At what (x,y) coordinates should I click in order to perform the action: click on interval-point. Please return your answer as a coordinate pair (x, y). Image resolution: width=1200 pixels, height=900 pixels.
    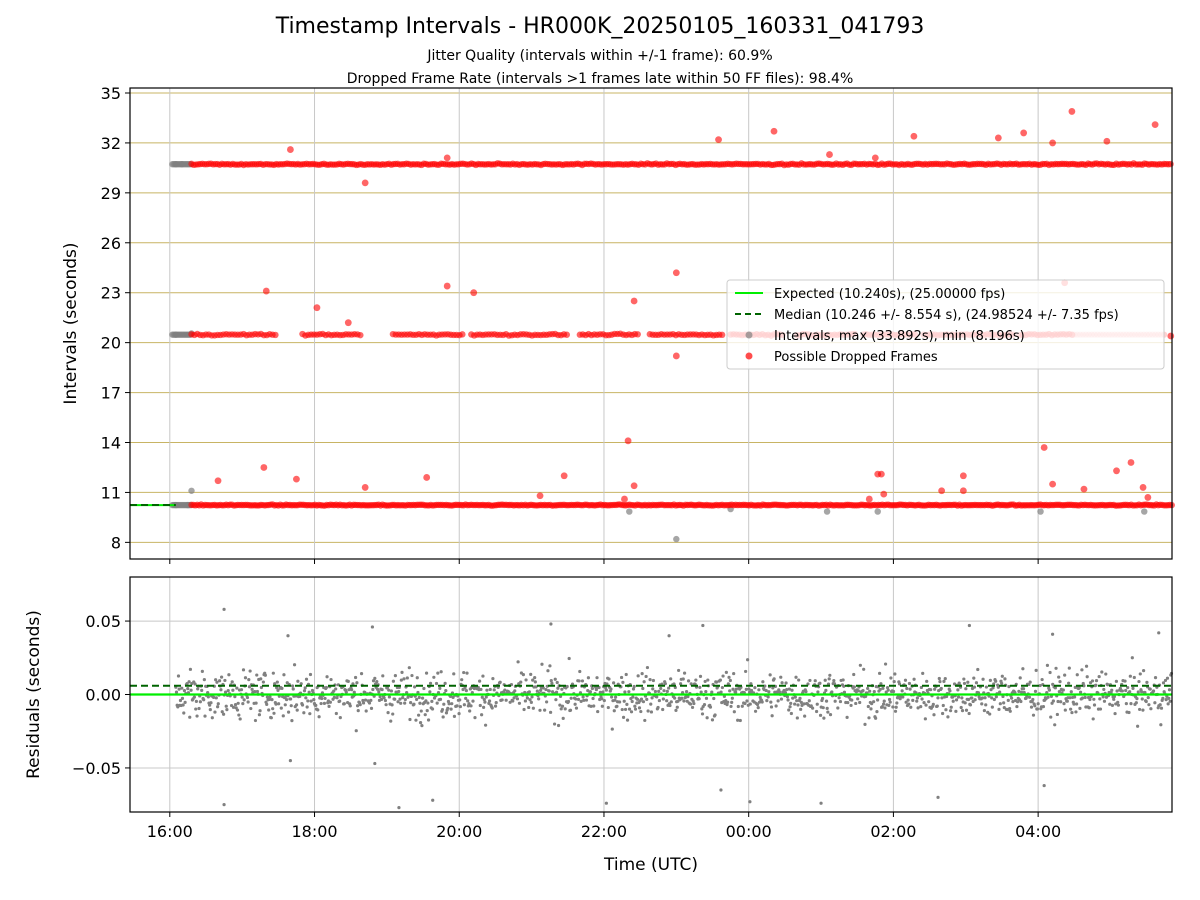
    Looking at the image, I should click on (1040, 511).